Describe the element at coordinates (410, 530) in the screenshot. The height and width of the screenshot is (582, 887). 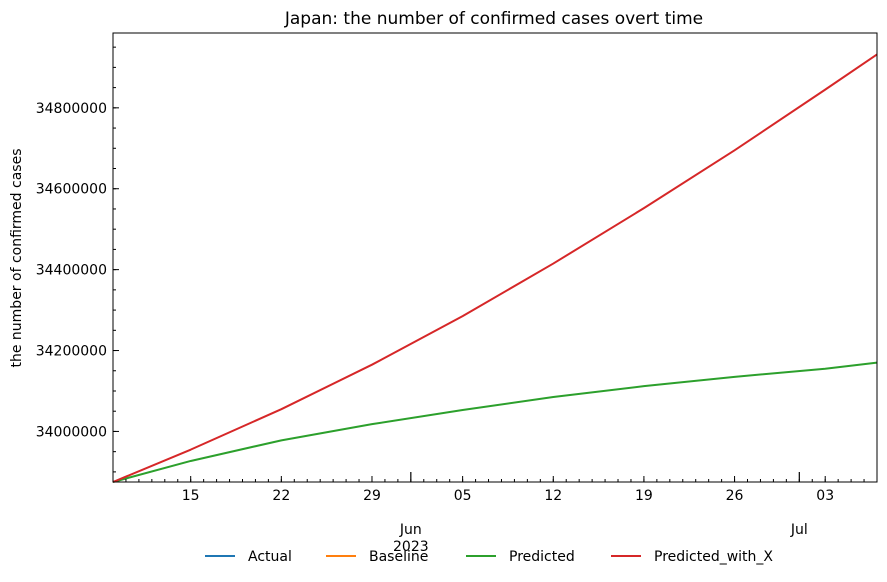
I see `x-month-label: Jun` at that location.